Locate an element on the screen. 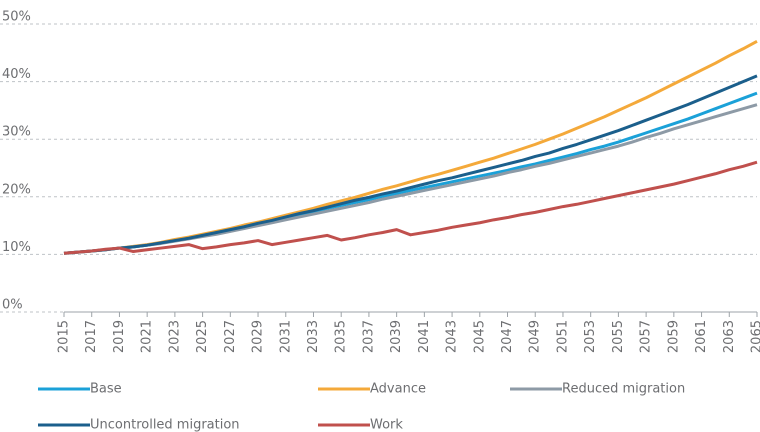  legend-label: Base is located at coordinates (106, 389).